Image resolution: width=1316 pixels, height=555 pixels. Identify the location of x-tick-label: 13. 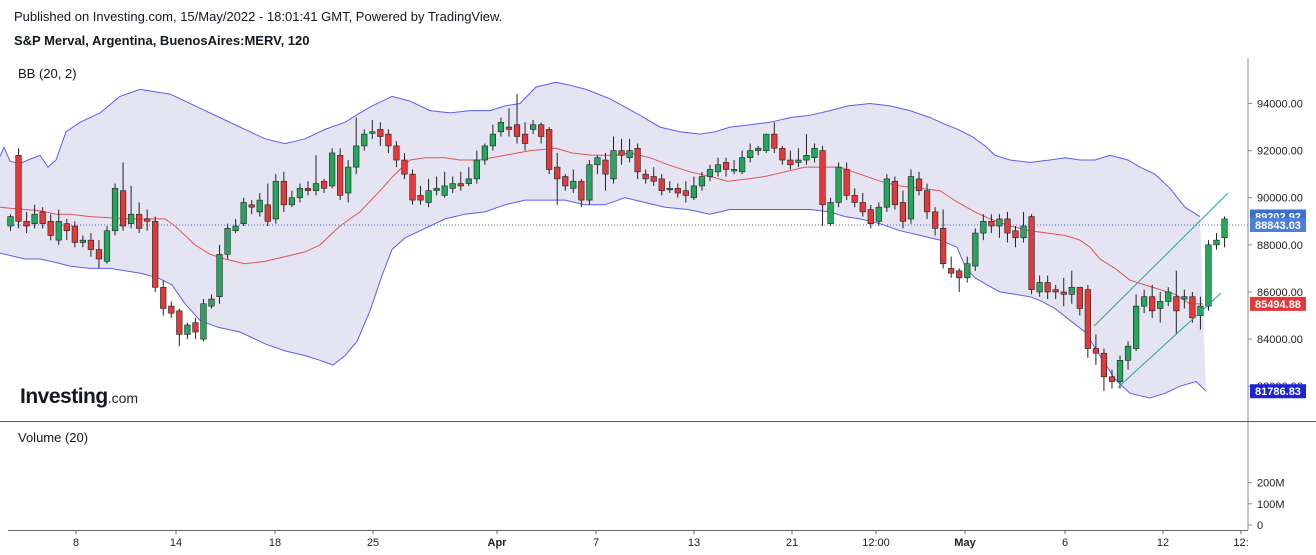
(694, 543).